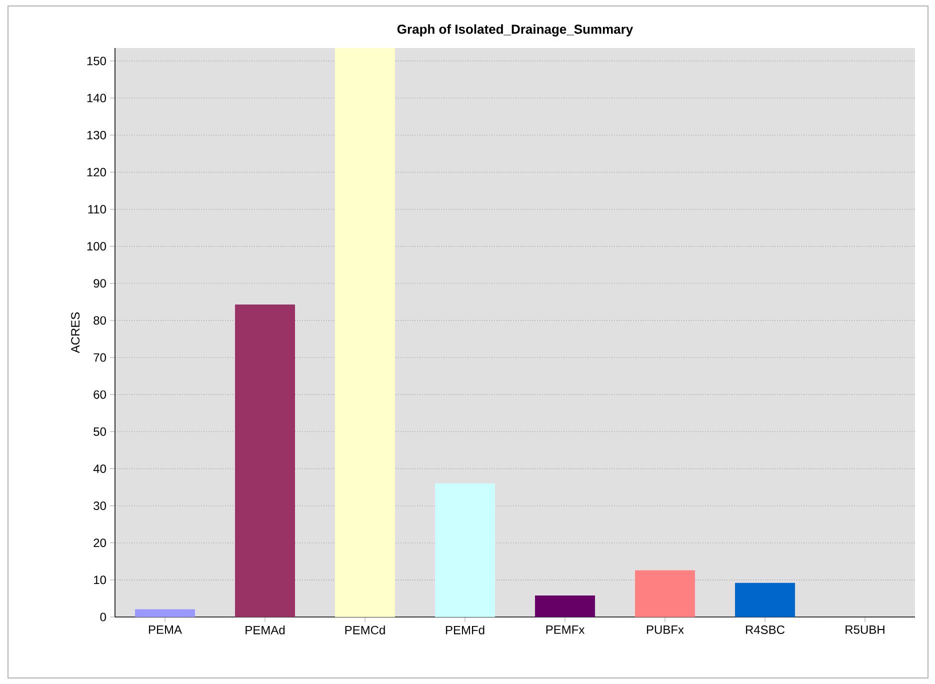 The width and height of the screenshot is (935, 684). What do you see at coordinates (100, 580) in the screenshot?
I see `y-tick-label: 10` at bounding box center [100, 580].